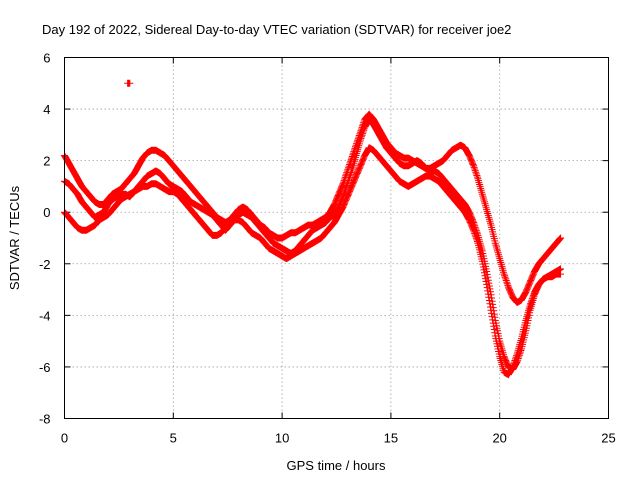 Image resolution: width=640 pixels, height=480 pixels. I want to click on y-tick-label: -8, so click(45, 419).